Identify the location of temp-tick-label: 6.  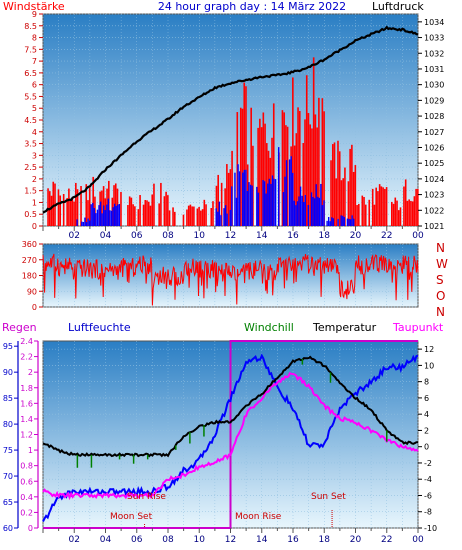
(426, 398).